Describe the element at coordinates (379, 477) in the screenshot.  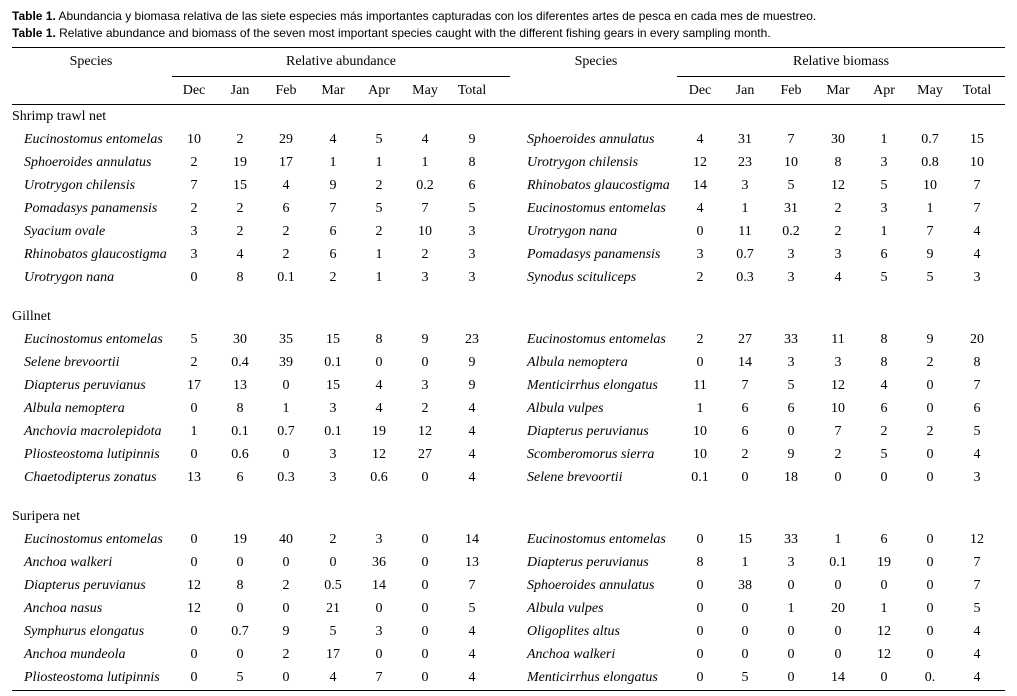
I see `cell-value: 0.6` at that location.